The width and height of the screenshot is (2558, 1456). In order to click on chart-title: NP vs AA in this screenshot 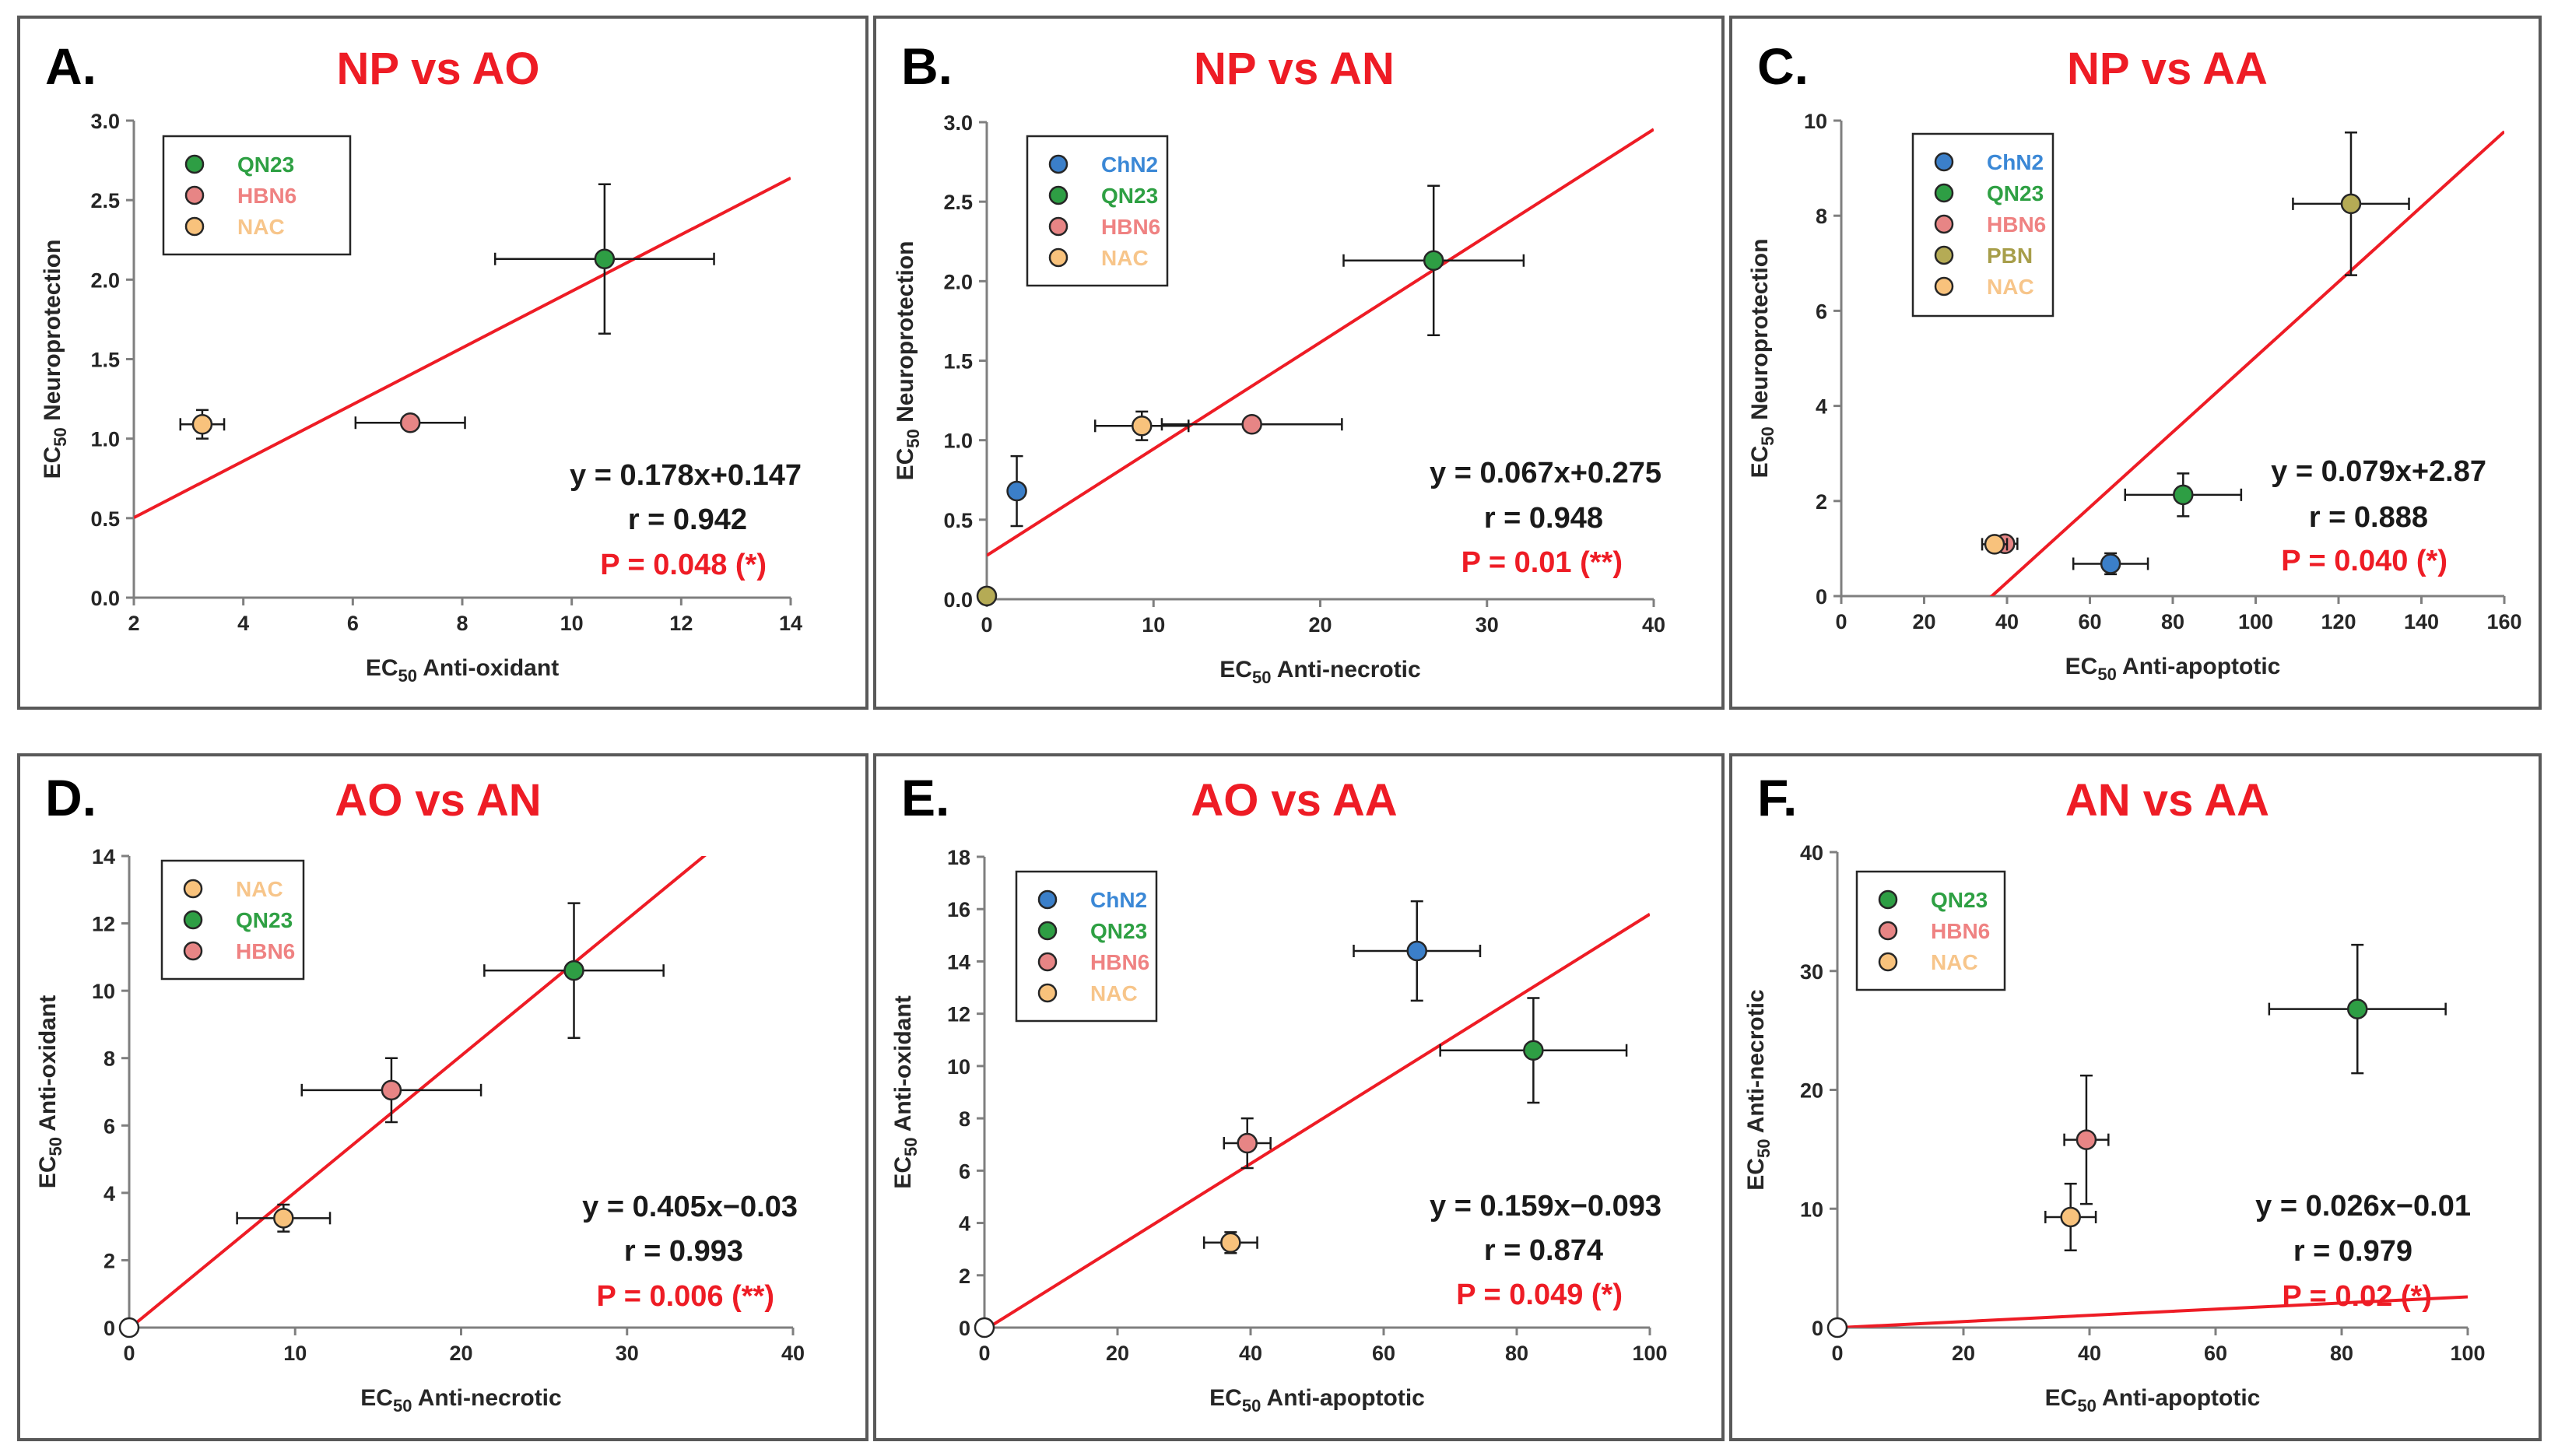, I will do `click(2167, 69)`.